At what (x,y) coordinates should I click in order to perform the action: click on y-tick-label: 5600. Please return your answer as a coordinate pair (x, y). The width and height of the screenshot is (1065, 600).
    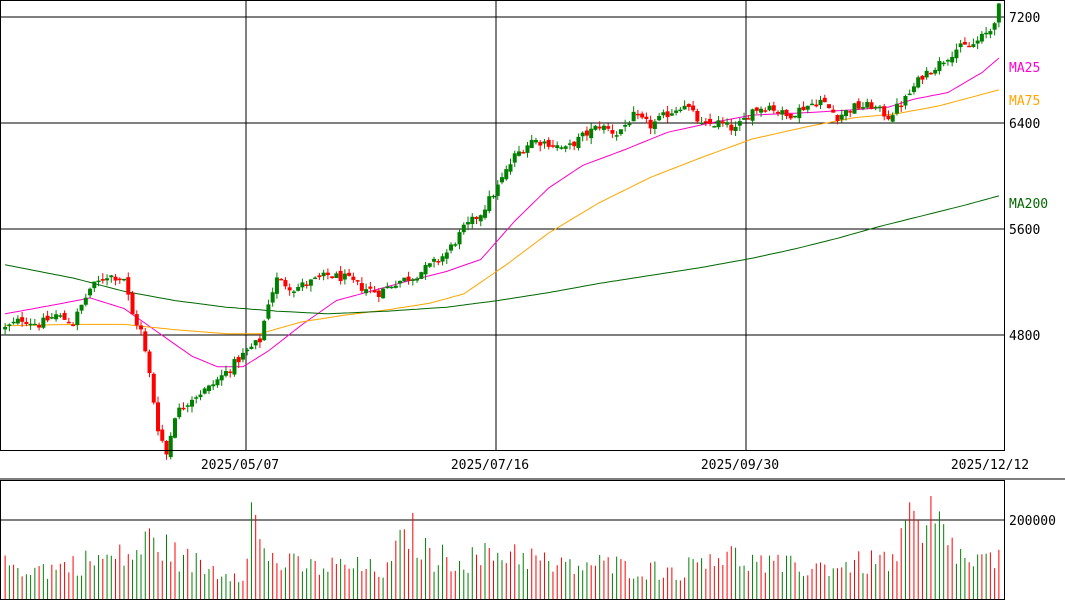
    Looking at the image, I should click on (1024, 230).